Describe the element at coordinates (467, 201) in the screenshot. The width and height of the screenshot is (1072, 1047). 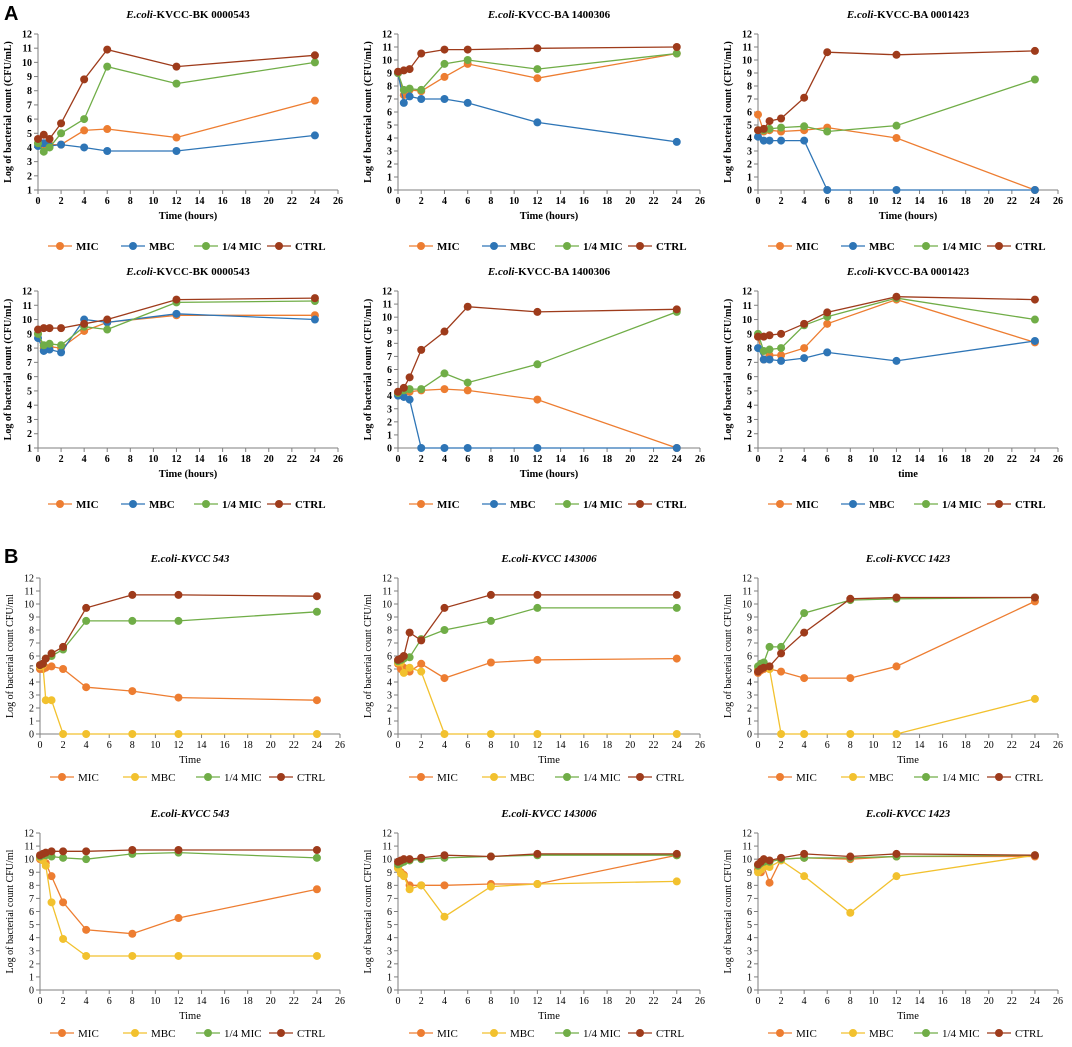
I see `x-tick-label: 6` at that location.